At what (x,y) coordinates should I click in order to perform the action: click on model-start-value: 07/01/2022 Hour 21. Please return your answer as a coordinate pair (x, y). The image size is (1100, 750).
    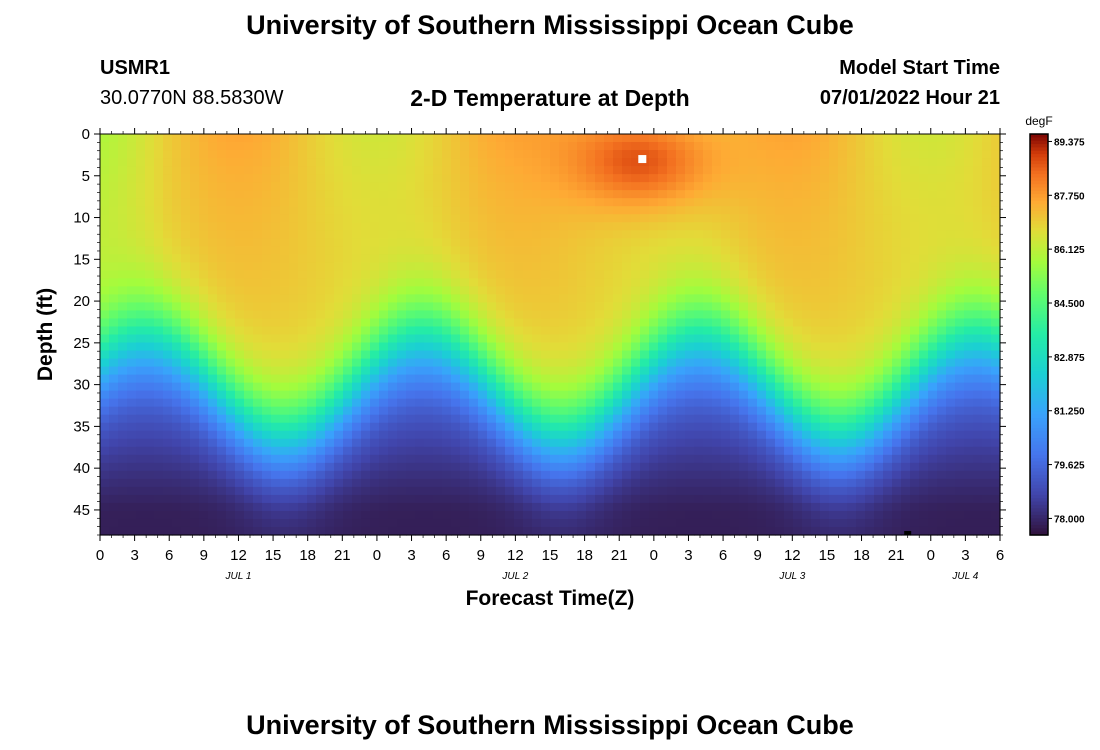
    Looking at the image, I should click on (909, 98).